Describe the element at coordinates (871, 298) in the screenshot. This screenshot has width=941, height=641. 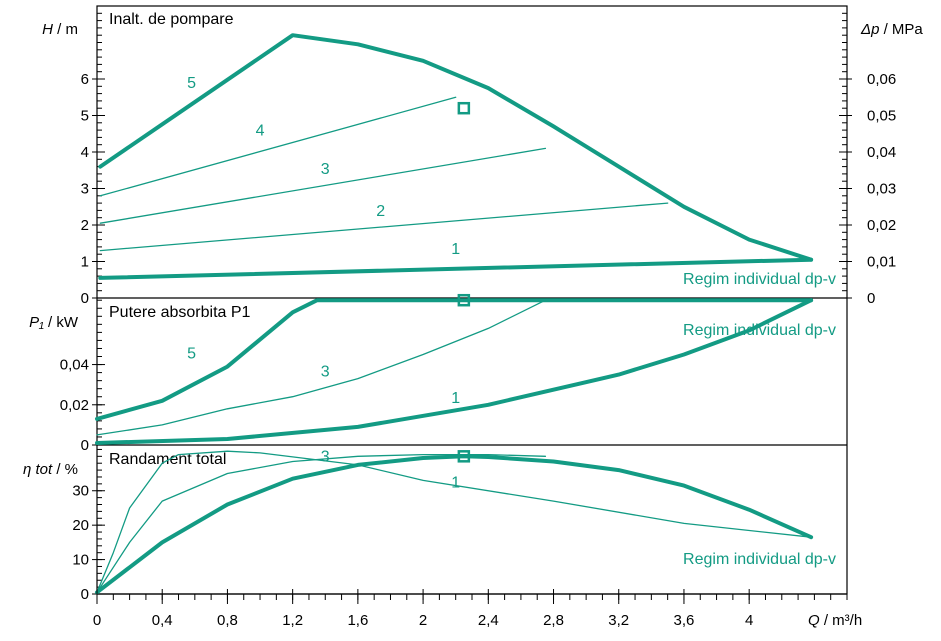
I see `right-tick-label: 0` at that location.